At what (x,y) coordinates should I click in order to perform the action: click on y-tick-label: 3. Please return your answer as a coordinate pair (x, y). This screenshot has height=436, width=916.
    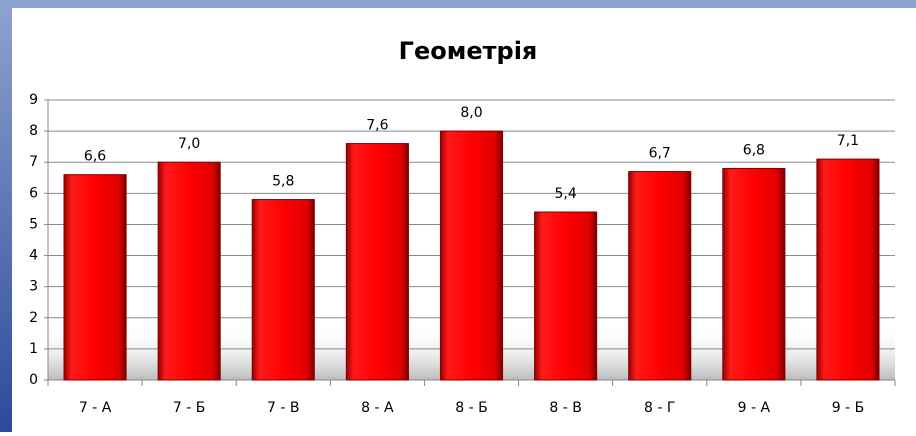
    Looking at the image, I should click on (33, 287).